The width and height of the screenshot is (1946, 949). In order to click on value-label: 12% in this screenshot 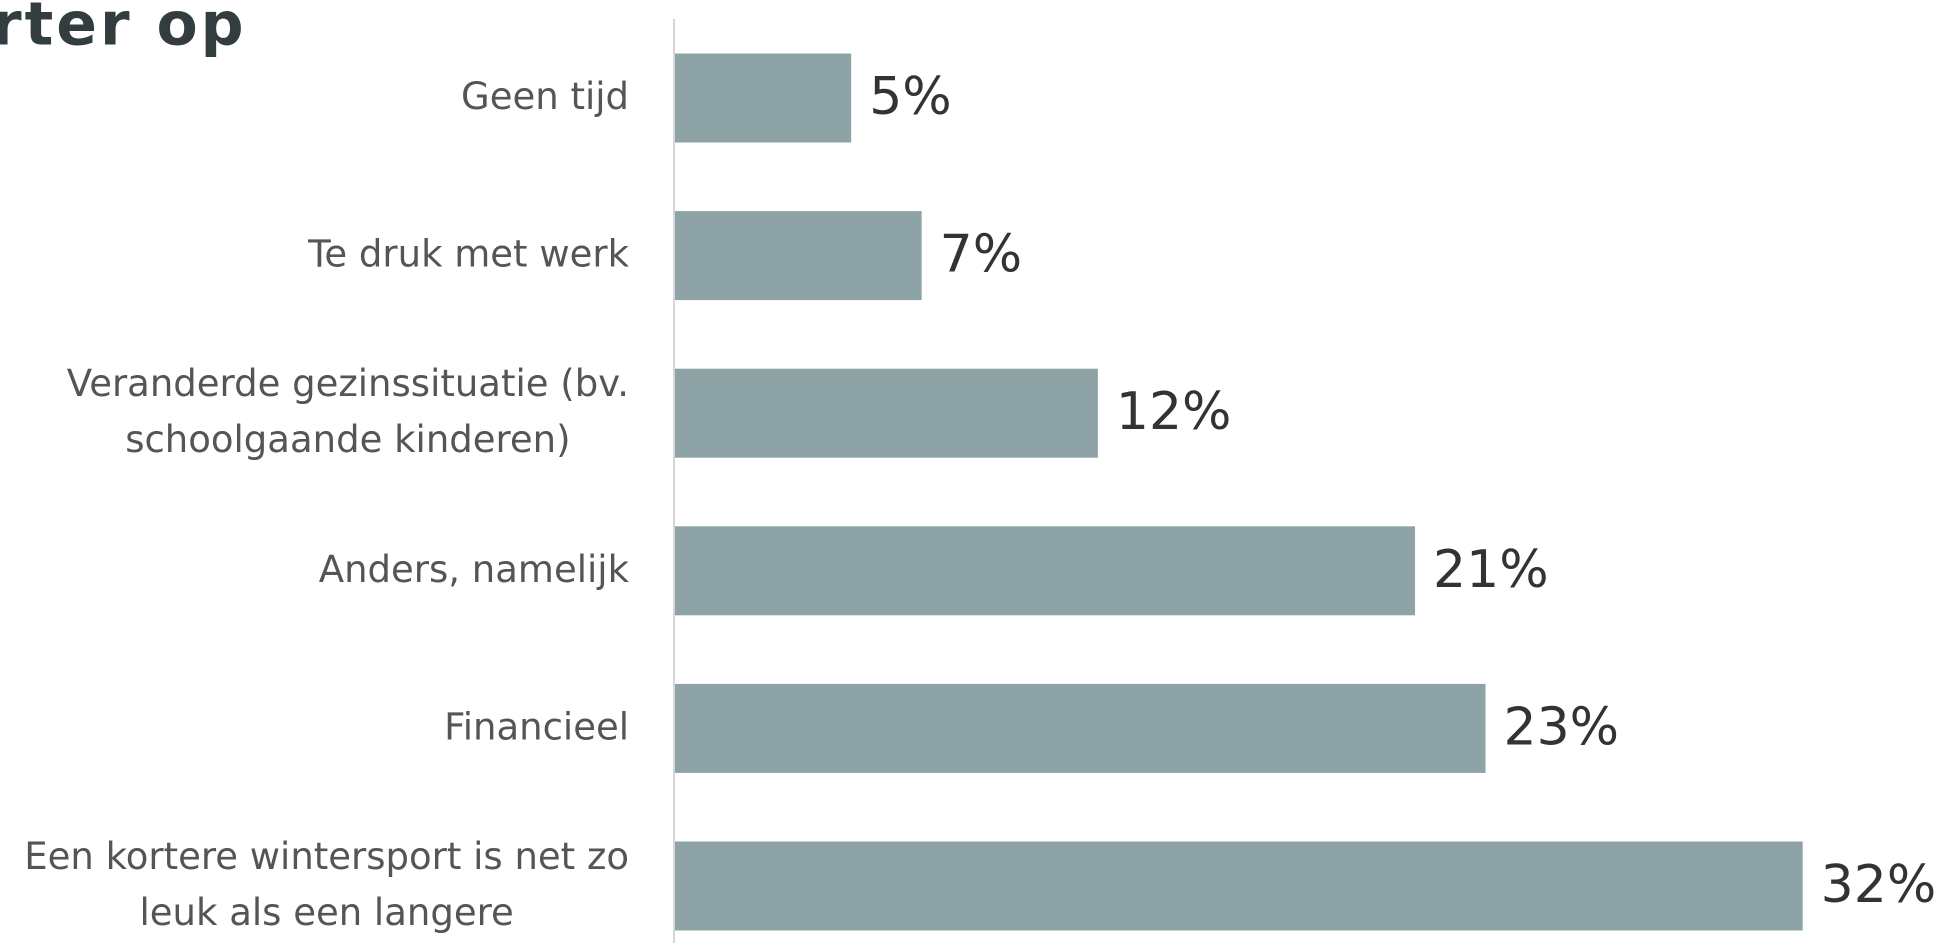, I will do `click(1174, 412)`.